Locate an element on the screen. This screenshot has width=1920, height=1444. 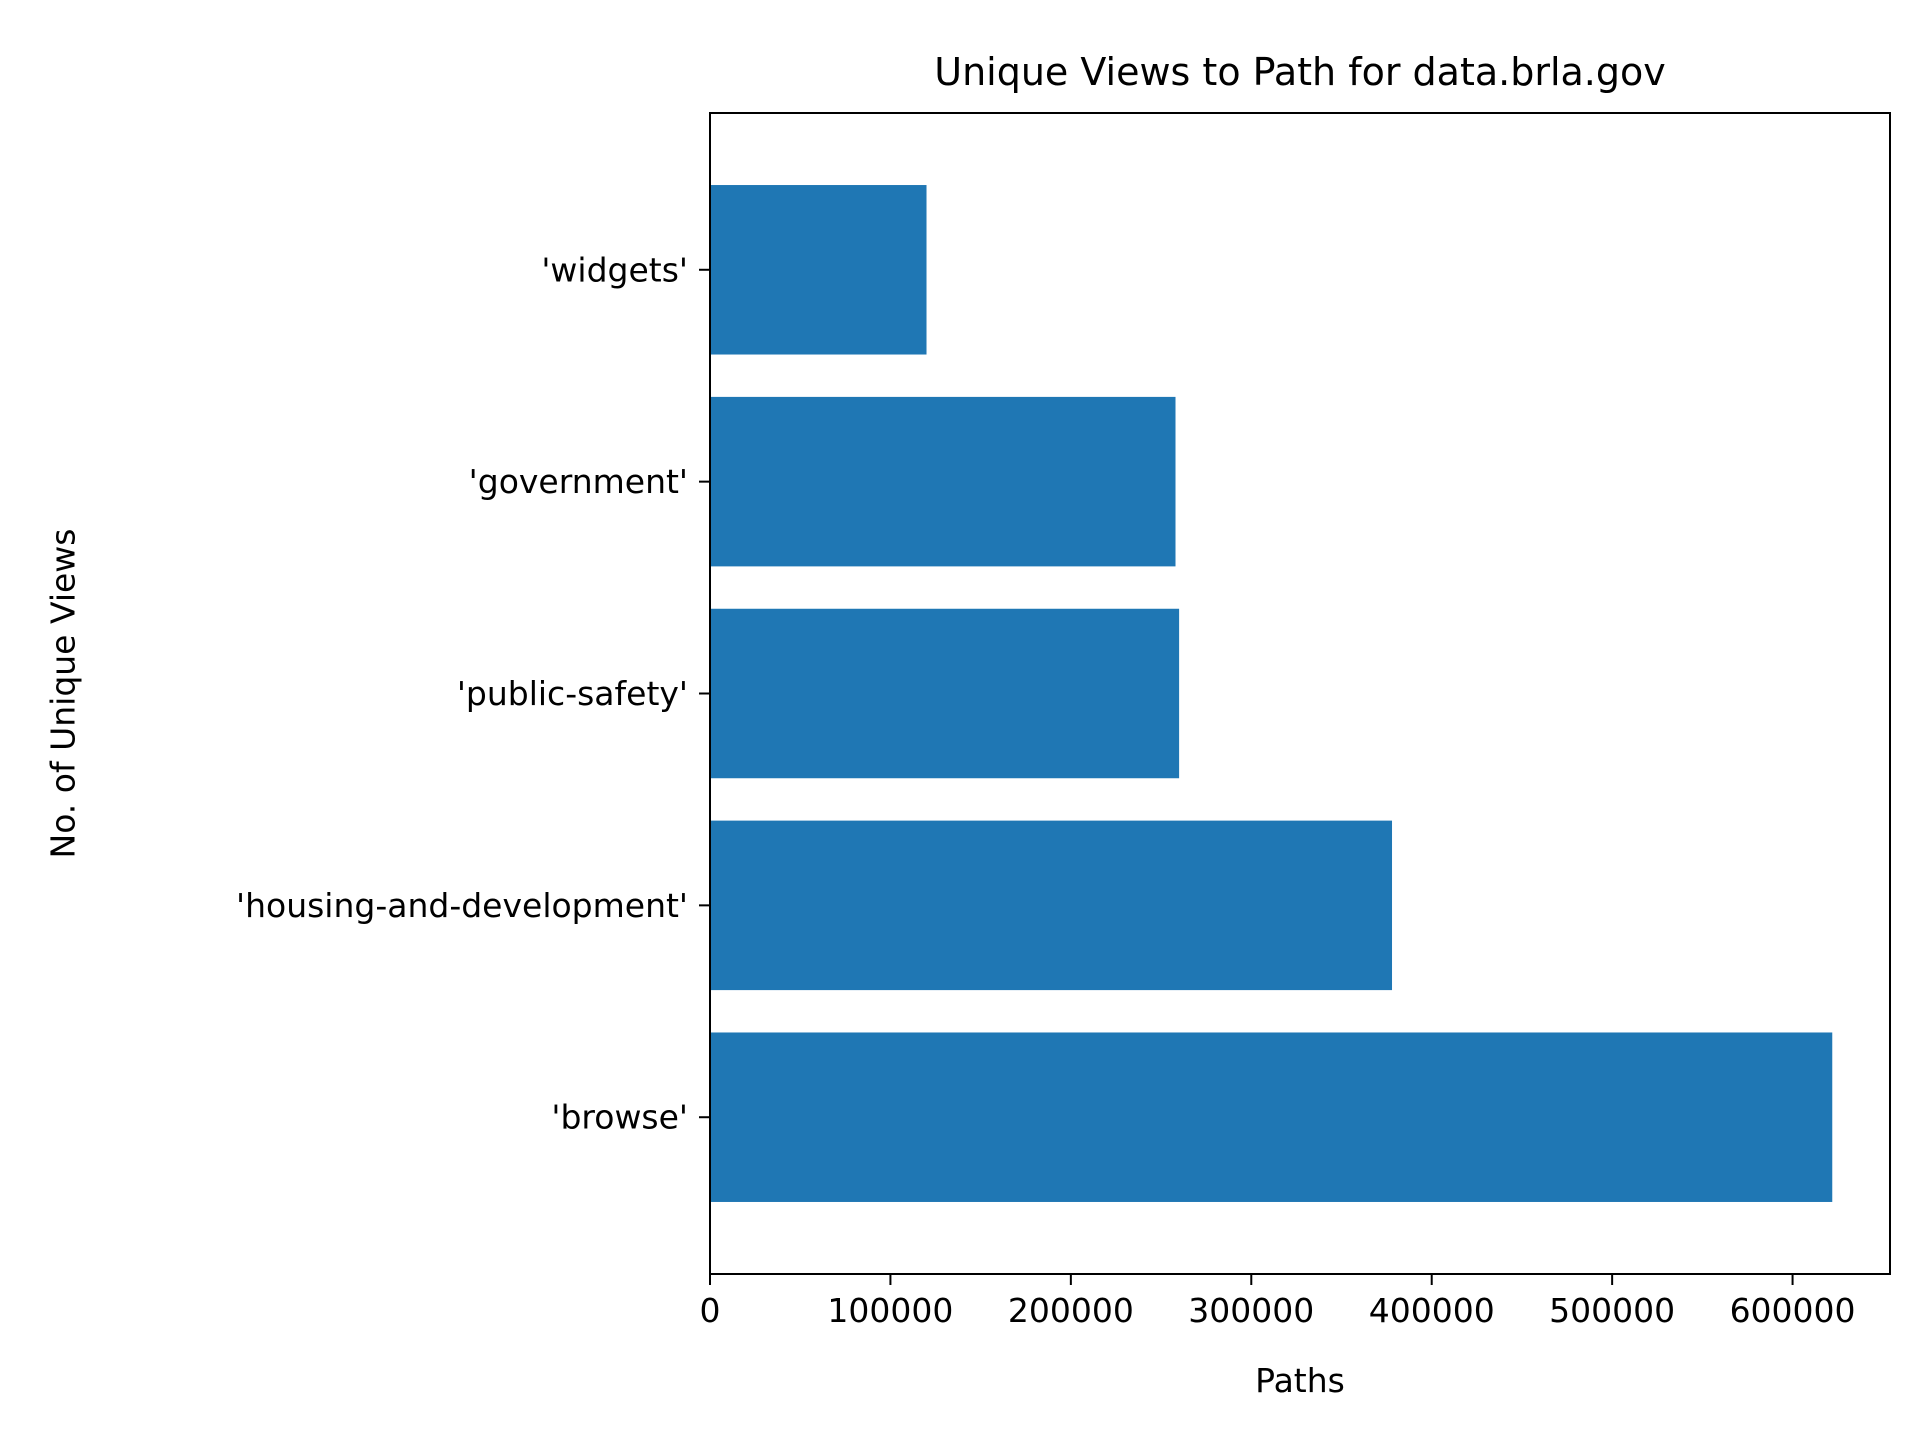
x-tick-label: 400000 is located at coordinates (1432, 1310).